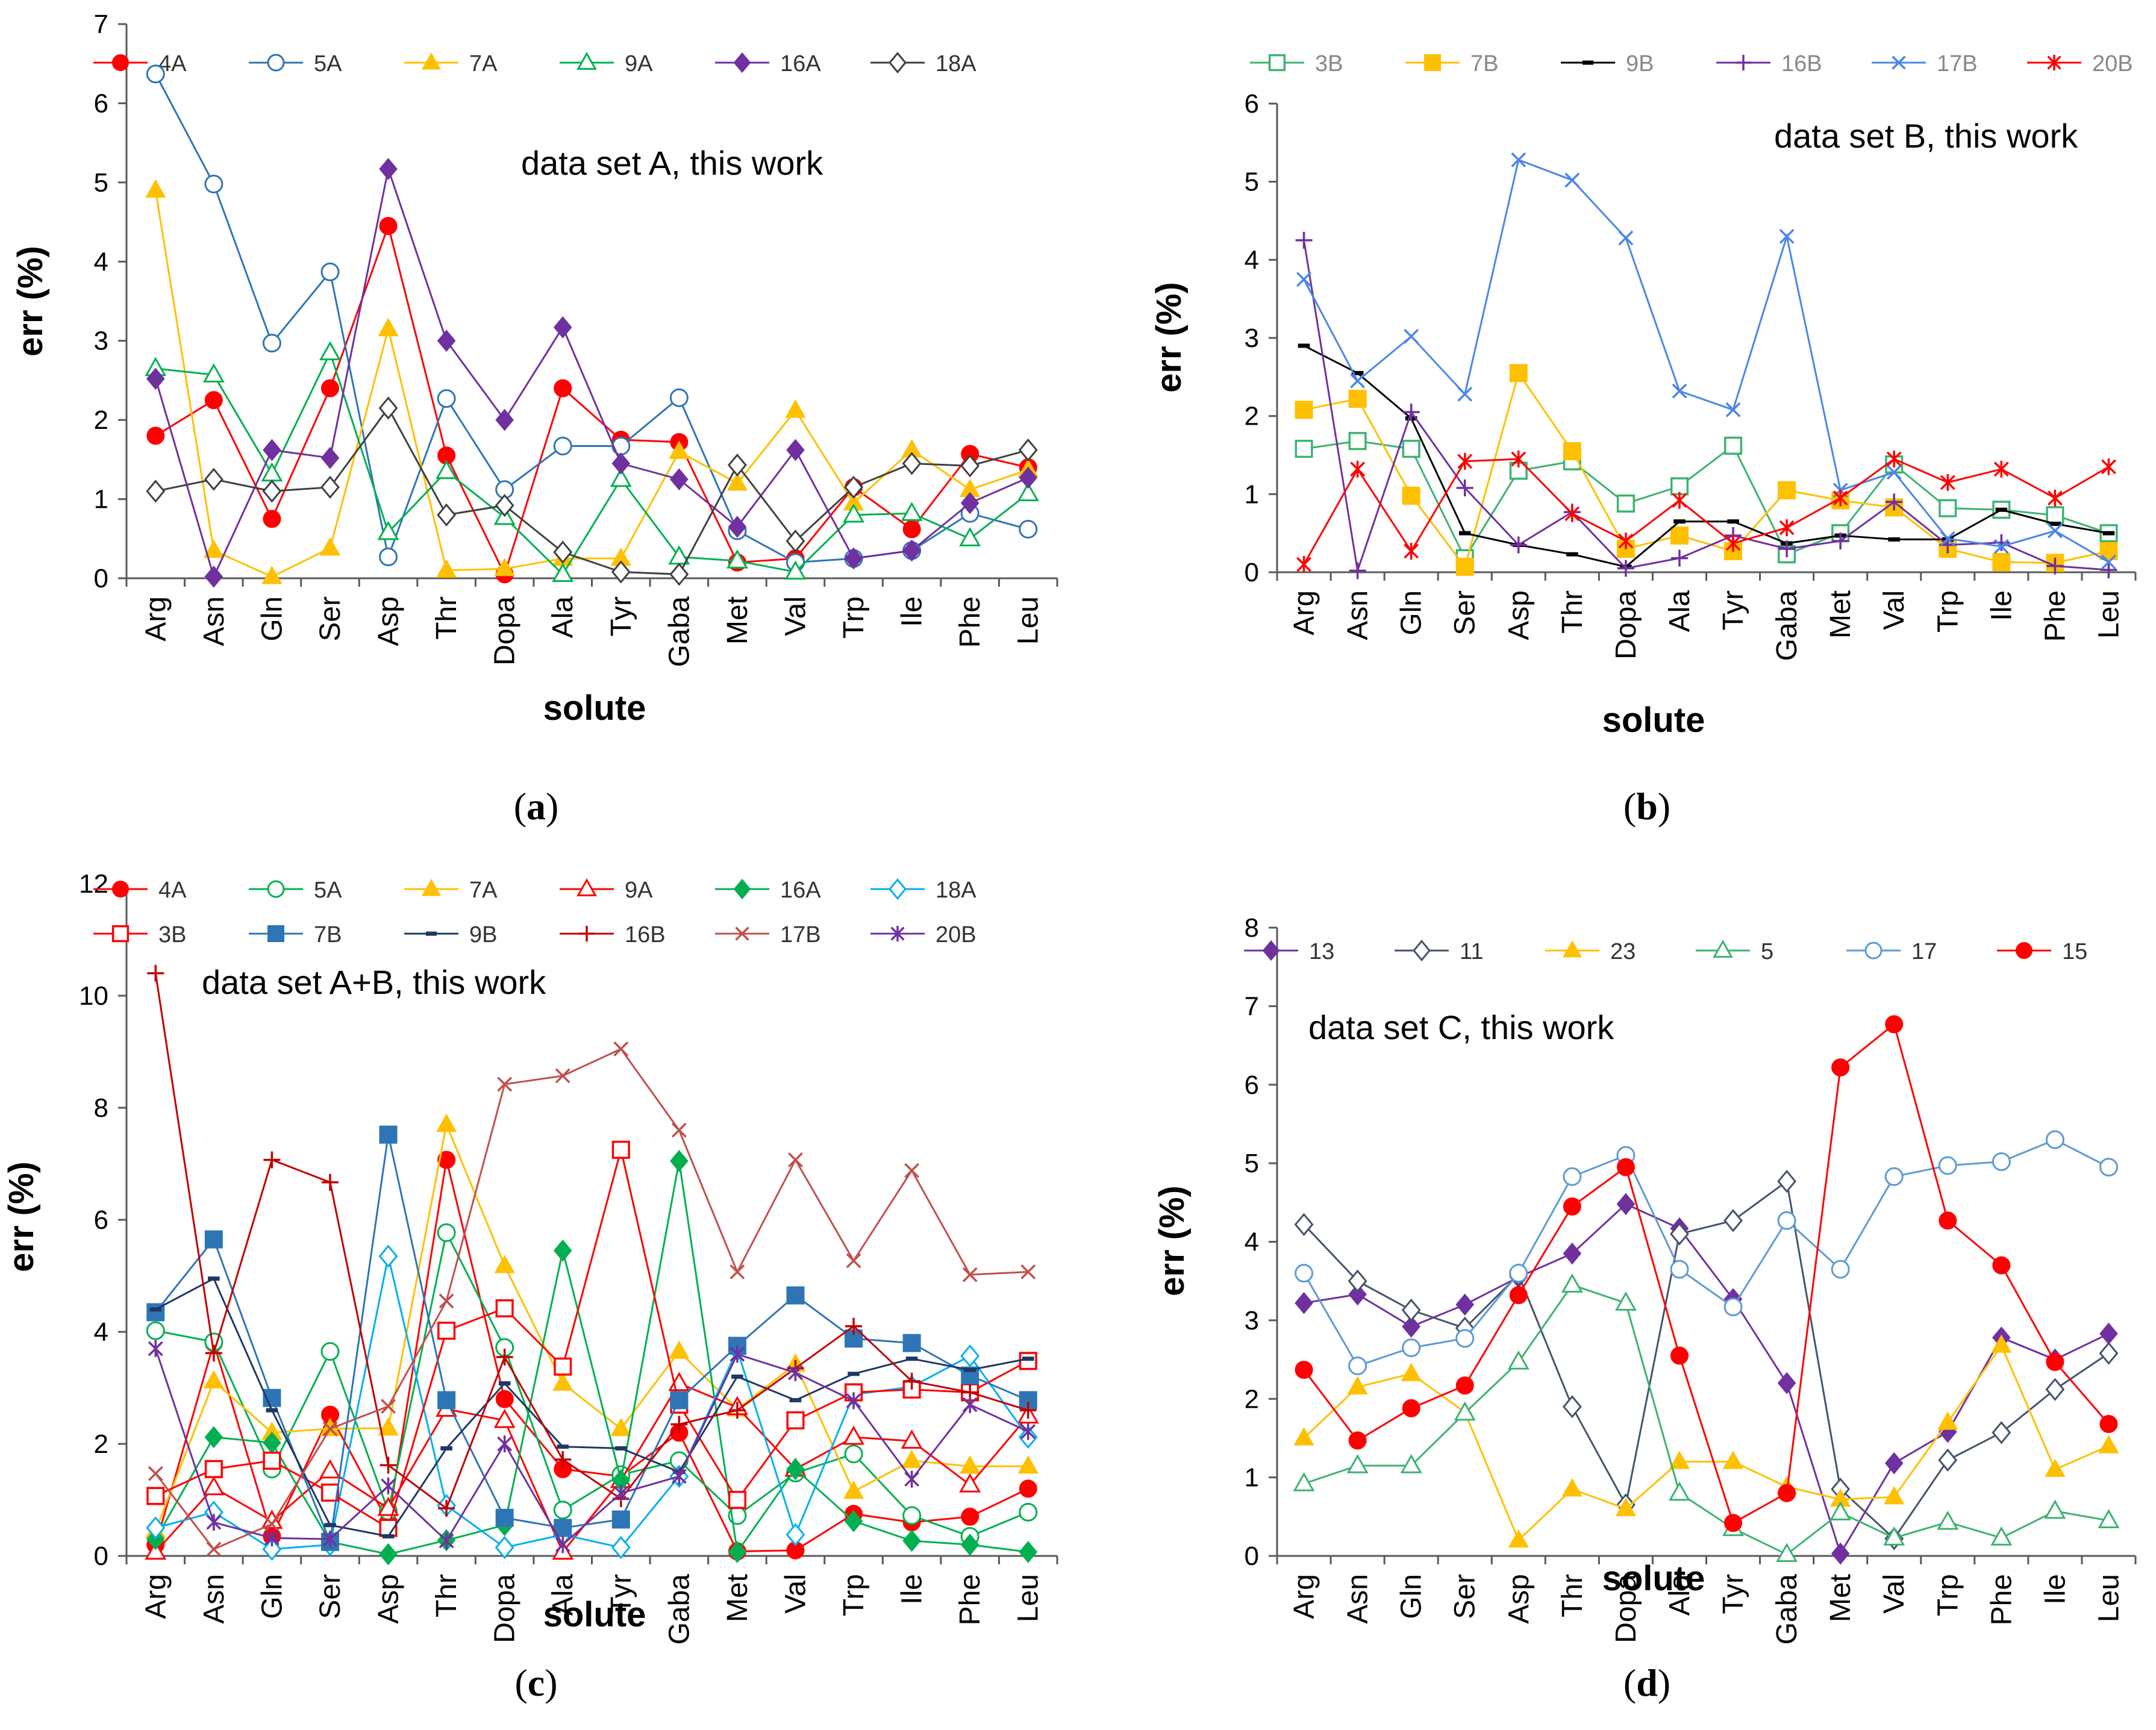 The width and height of the screenshot is (2156, 1730). I want to click on legend-label: 16A, so click(800, 890).